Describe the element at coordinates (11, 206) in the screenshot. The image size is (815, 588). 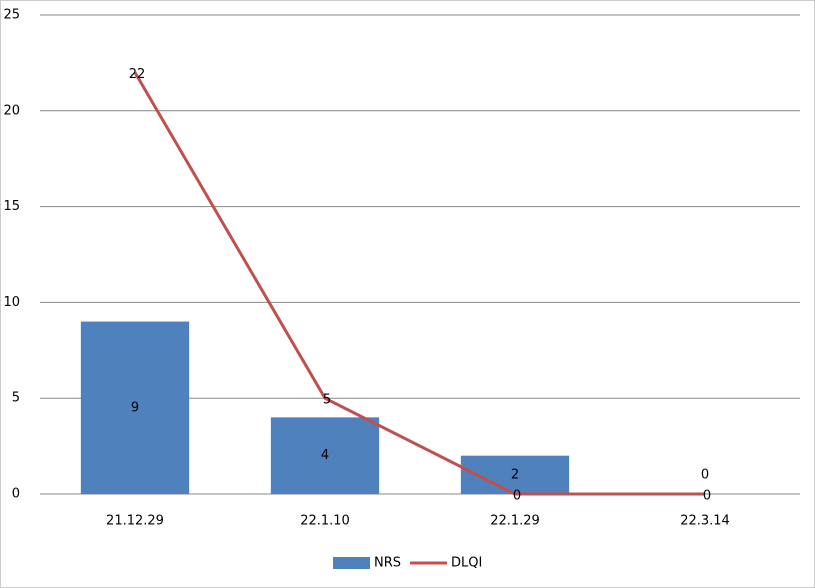
I see `y-tick-label: 15` at that location.